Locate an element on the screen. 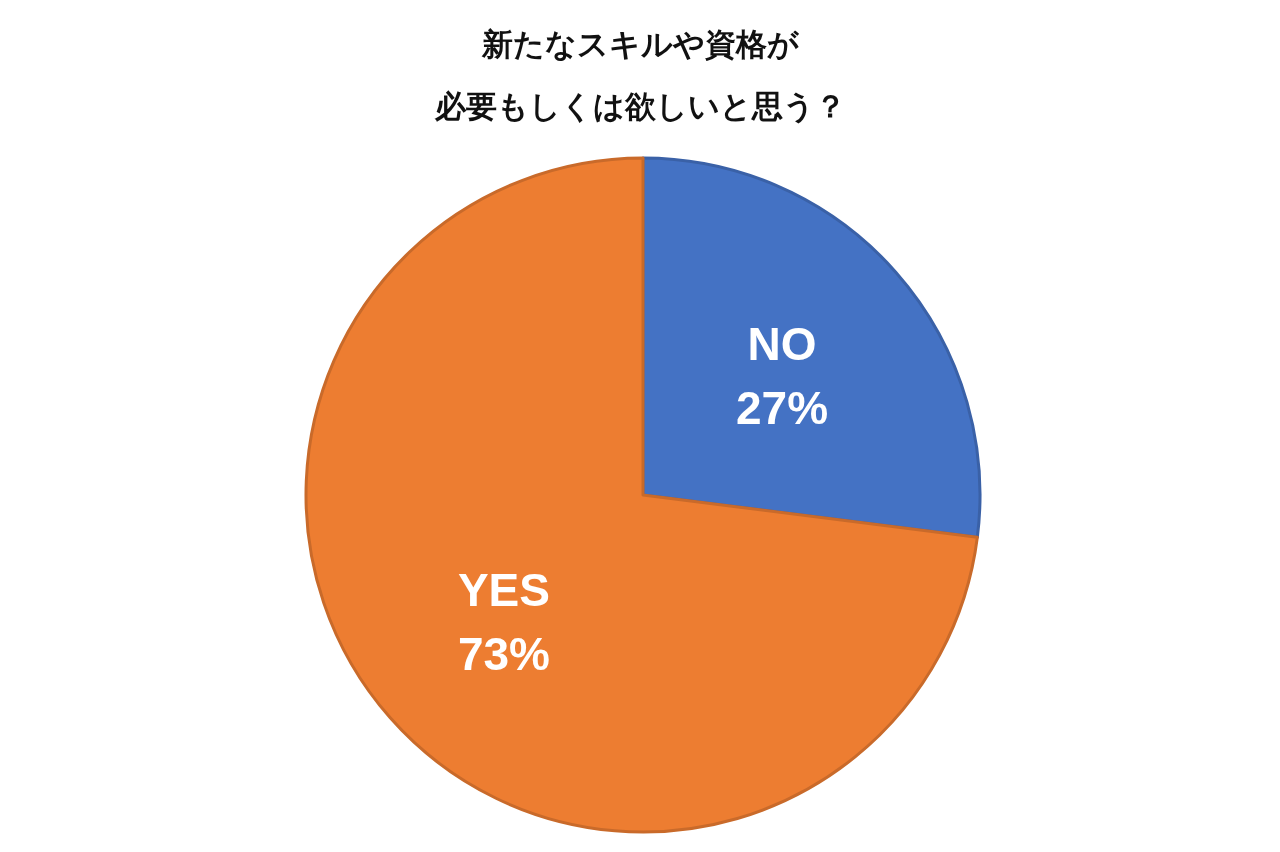 Image resolution: width=1280 pixels, height=852 pixels. slice-label: NO is located at coordinates (782, 344).